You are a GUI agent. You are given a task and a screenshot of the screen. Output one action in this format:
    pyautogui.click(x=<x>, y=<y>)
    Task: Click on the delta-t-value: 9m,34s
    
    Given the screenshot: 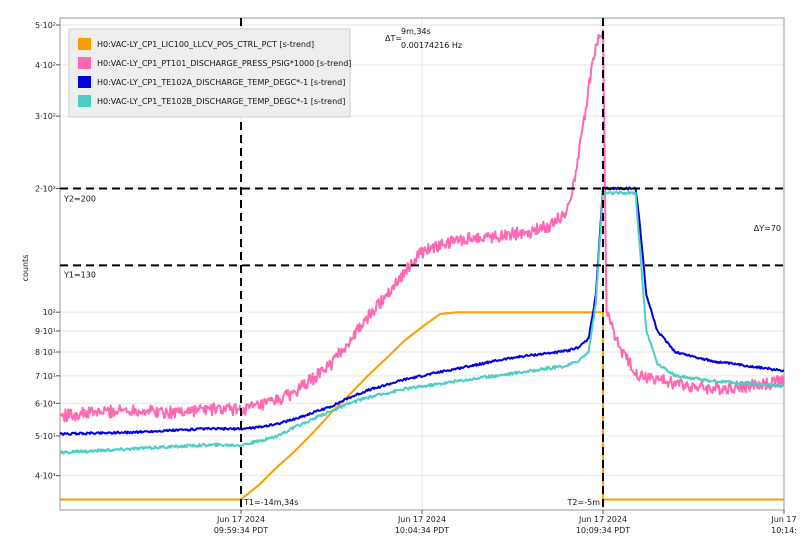 What is the action you would take?
    pyautogui.click(x=416, y=31)
    